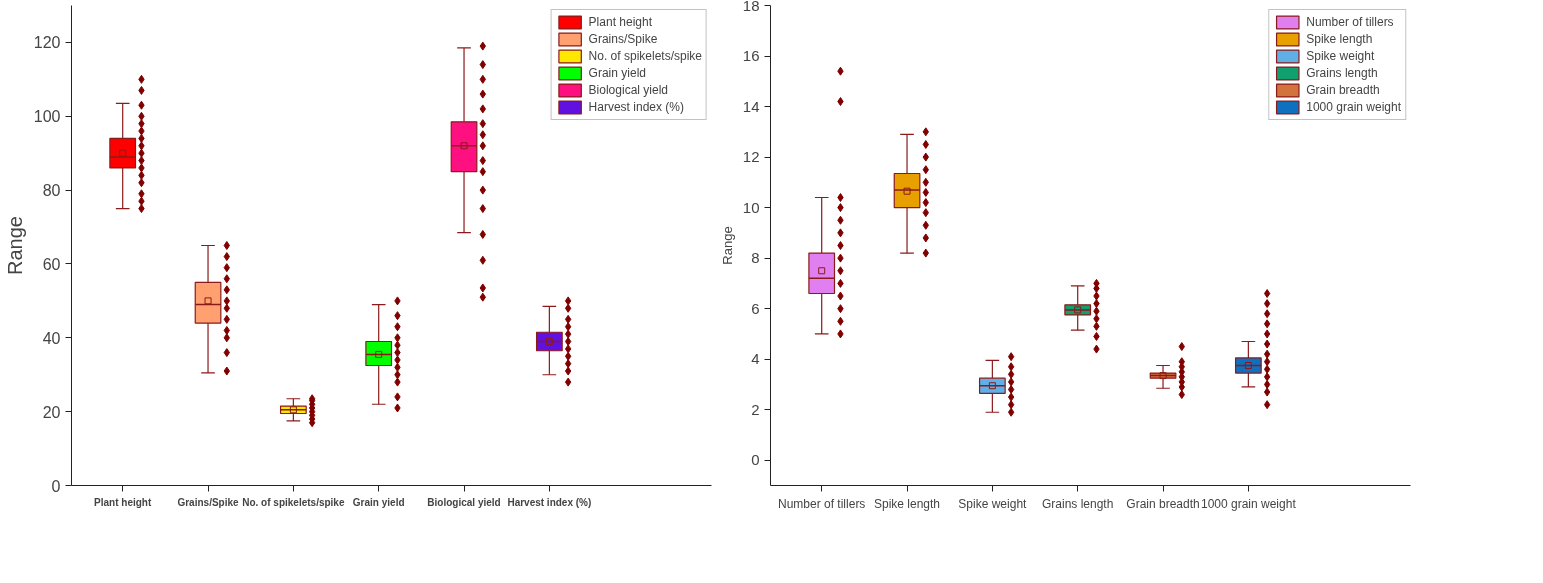 This screenshot has height=583, width=1543. I want to click on legend-label: Grain yield, so click(617, 73).